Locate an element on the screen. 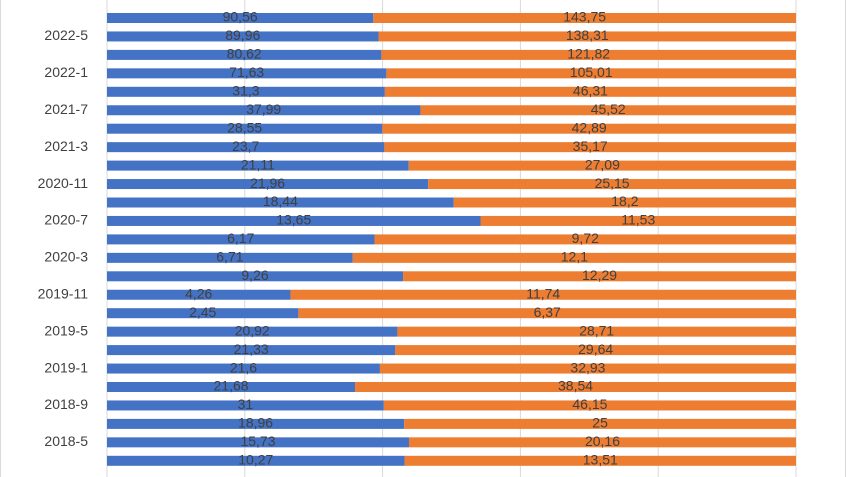  y-tick-label: 2019-1 is located at coordinates (66, 367).